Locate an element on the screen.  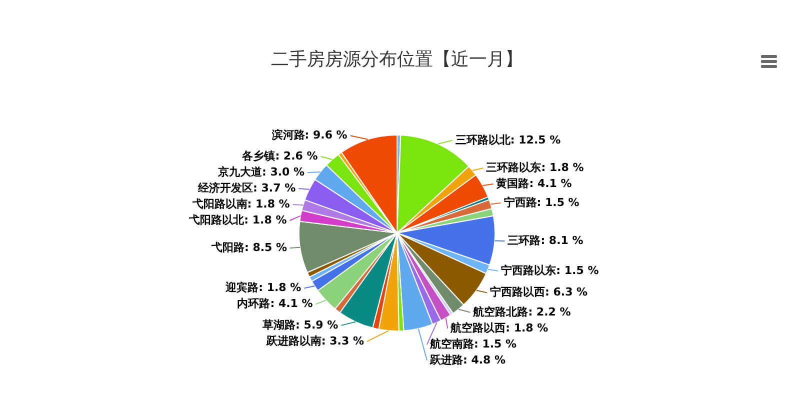
slice-label: 三环路以东: 1.8 % is located at coordinates (535, 167).